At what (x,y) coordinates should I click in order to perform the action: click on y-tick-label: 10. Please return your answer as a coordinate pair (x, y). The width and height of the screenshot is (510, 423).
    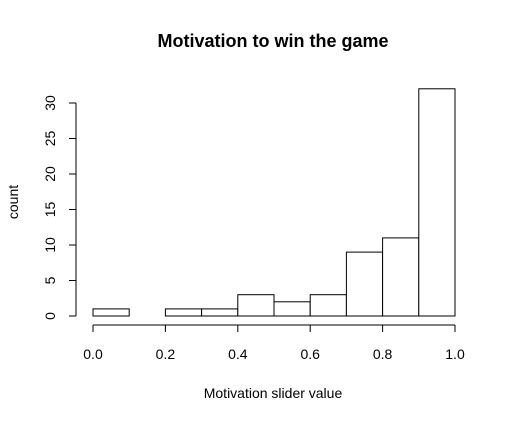
    Looking at the image, I should click on (50, 245).